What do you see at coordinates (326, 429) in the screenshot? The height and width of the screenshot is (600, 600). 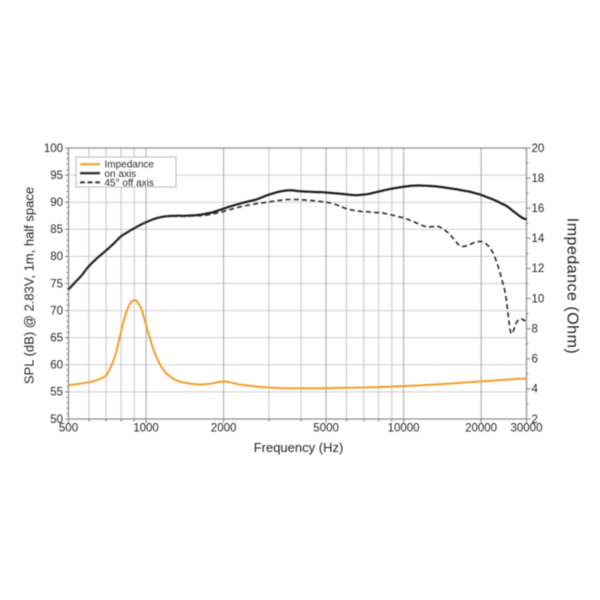 I see `svg-text: 5000` at bounding box center [326, 429].